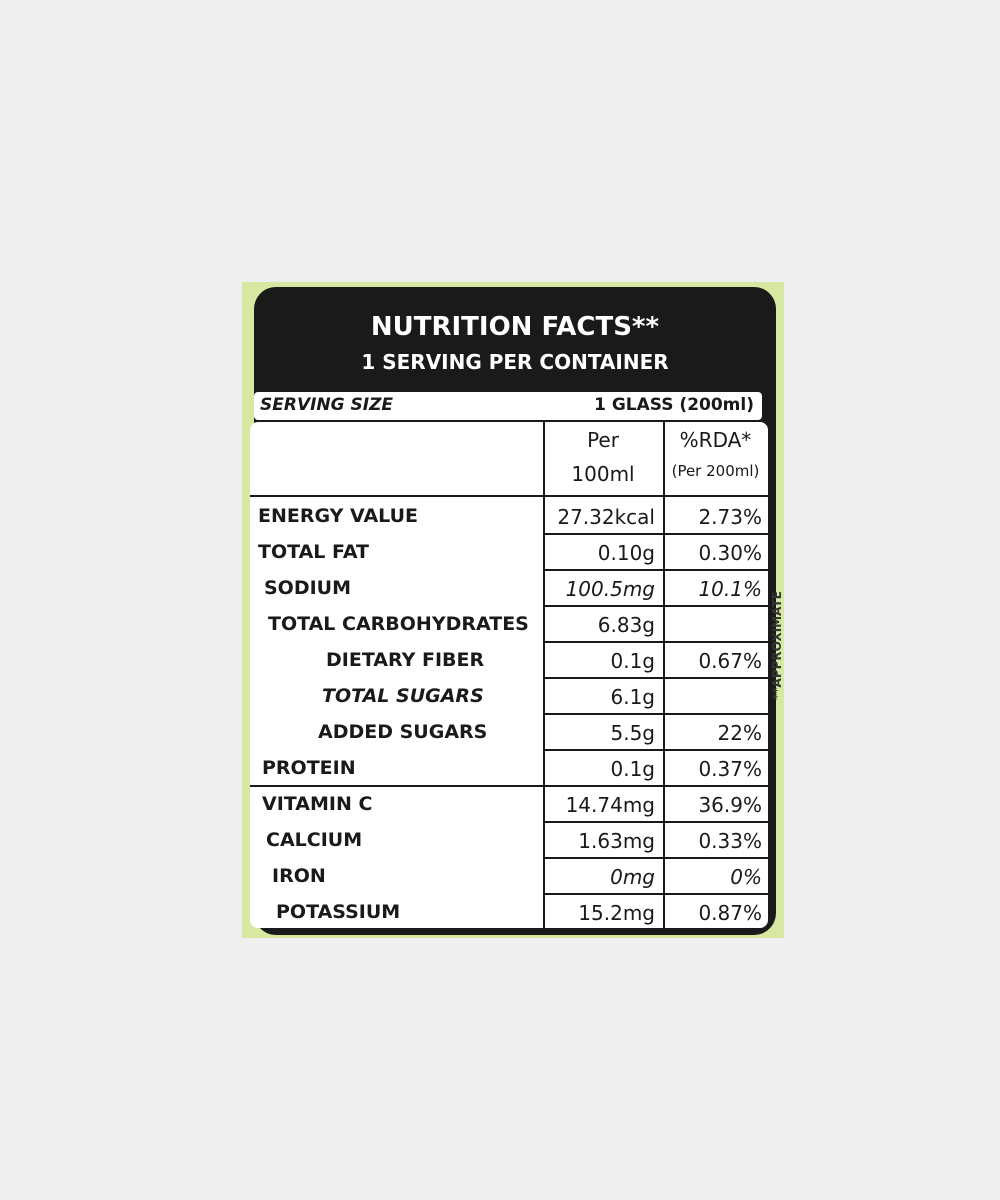  Describe the element at coordinates (610, 805) in the screenshot. I see `per-100ml-value: 14.74mg` at that location.